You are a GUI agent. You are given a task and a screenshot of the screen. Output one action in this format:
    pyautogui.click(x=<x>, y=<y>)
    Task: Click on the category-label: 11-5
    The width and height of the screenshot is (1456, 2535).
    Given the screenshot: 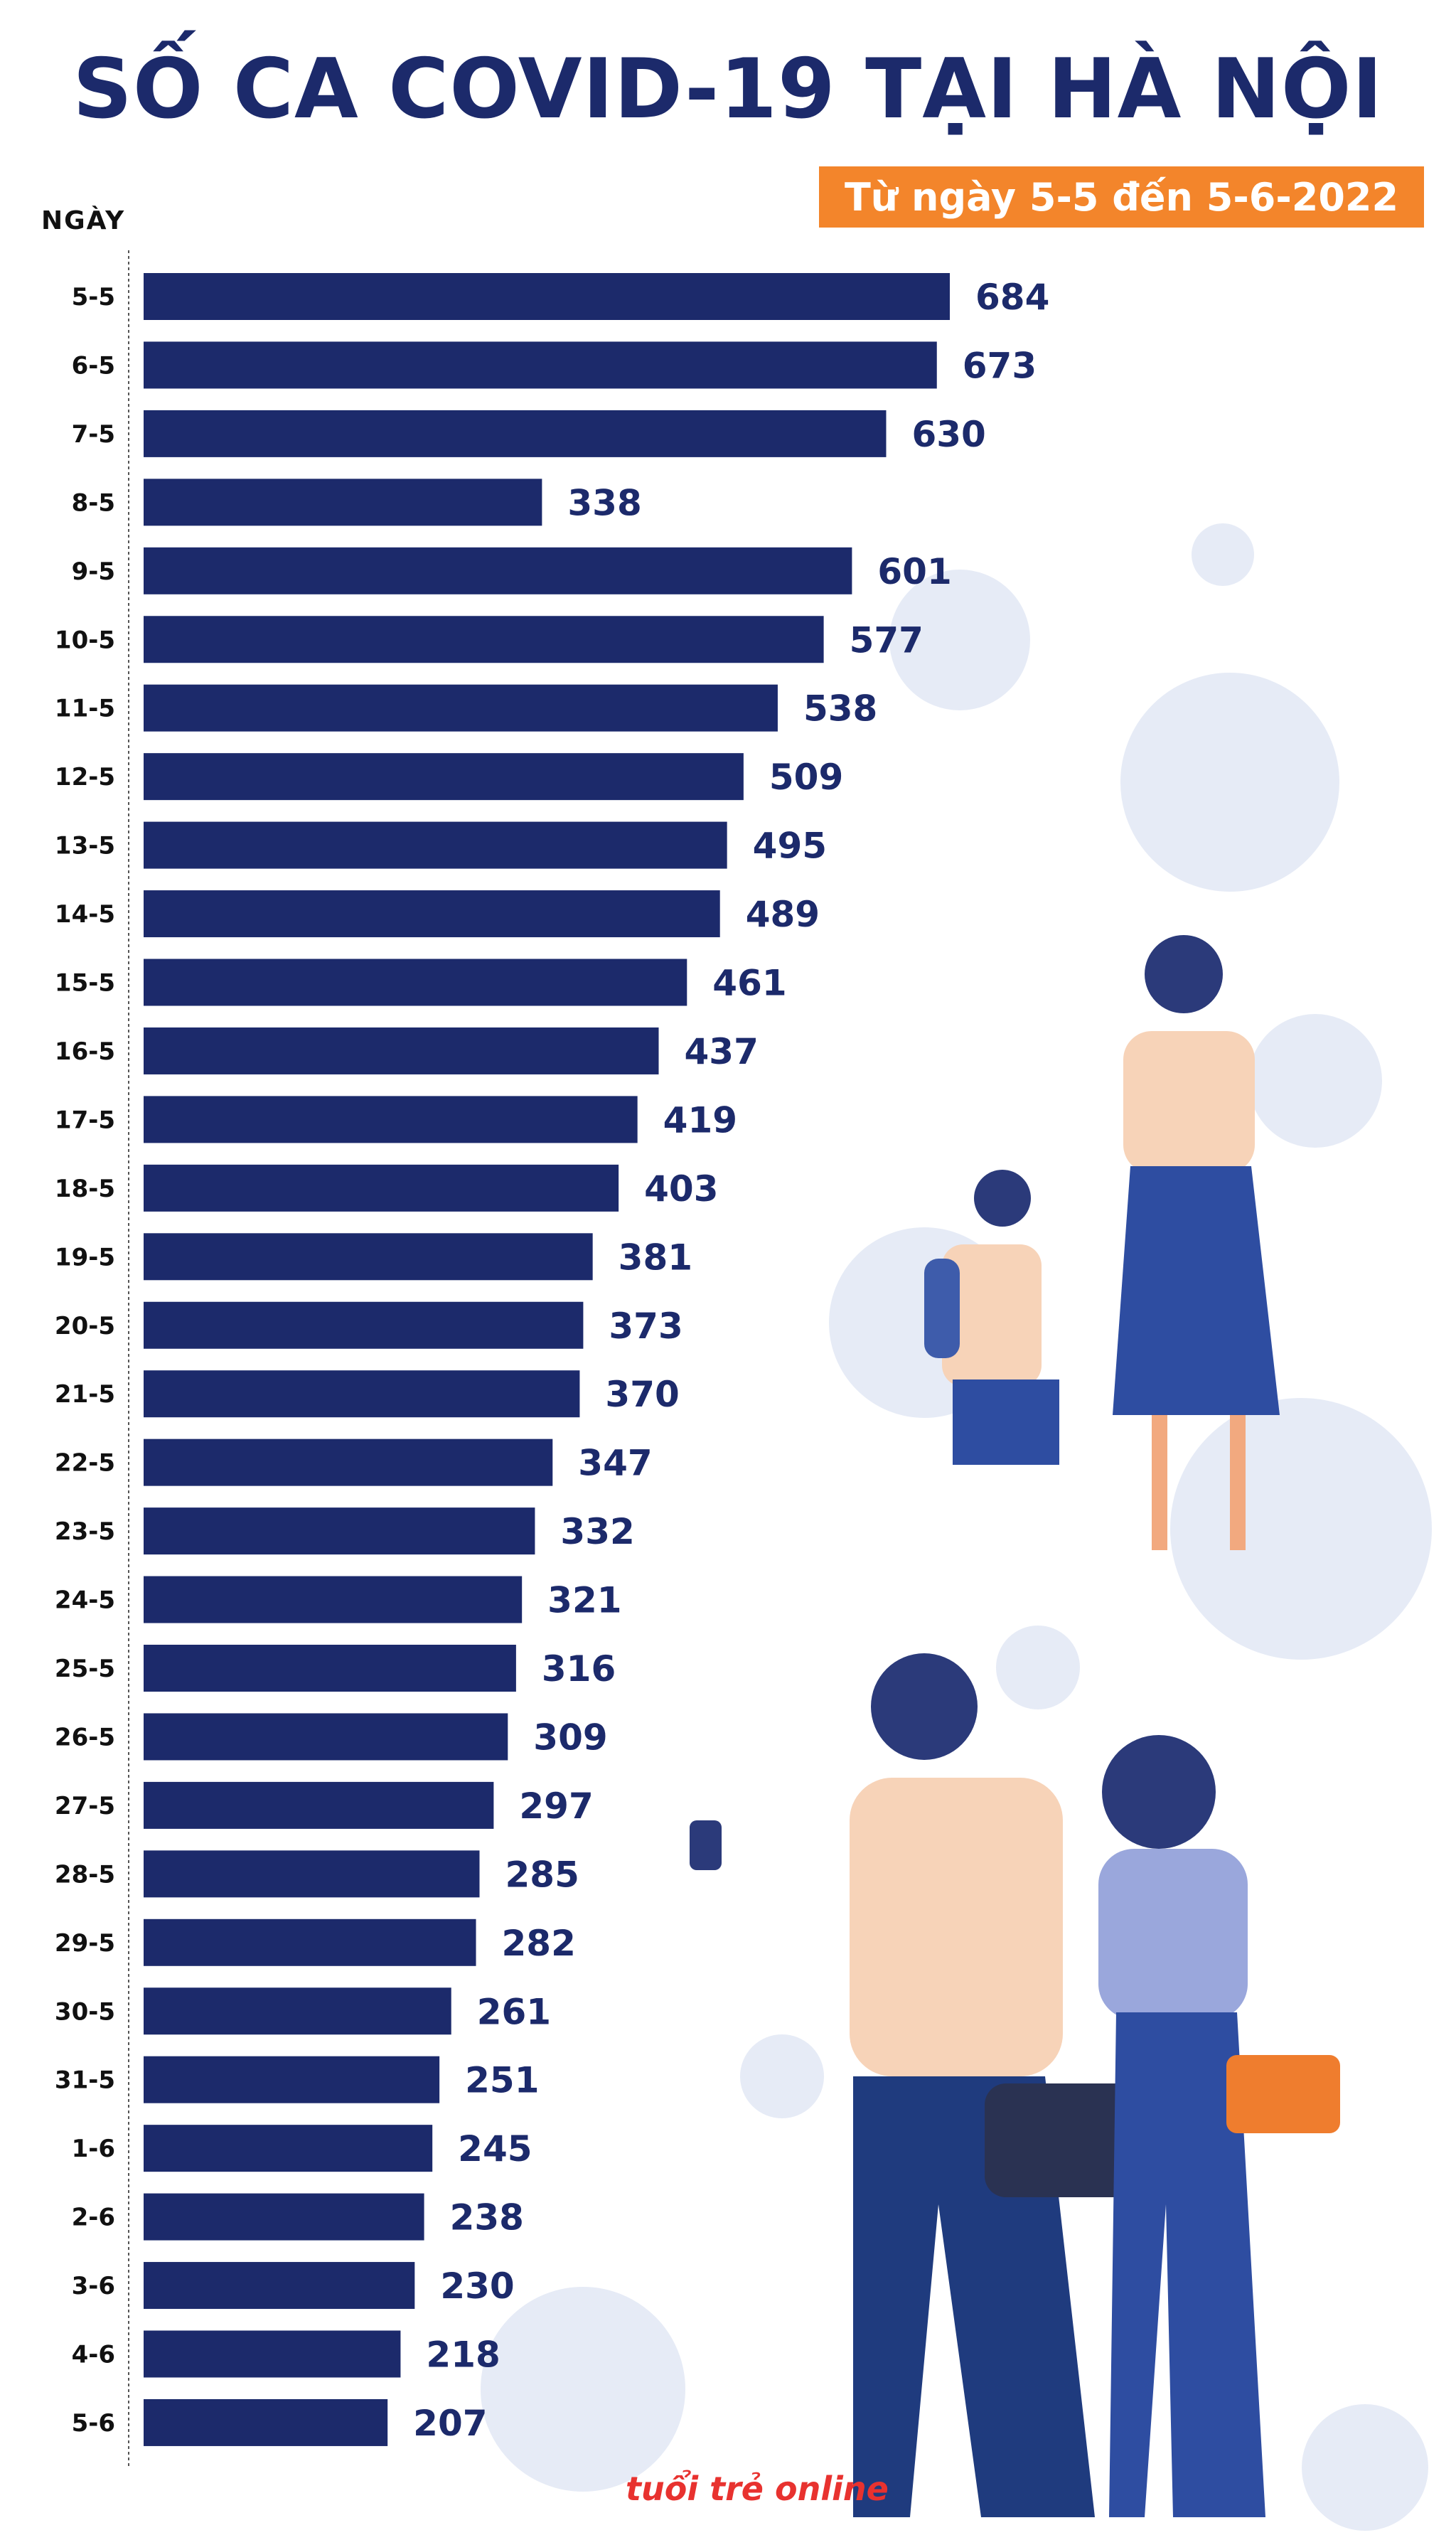 What is the action you would take?
    pyautogui.click(x=85, y=709)
    